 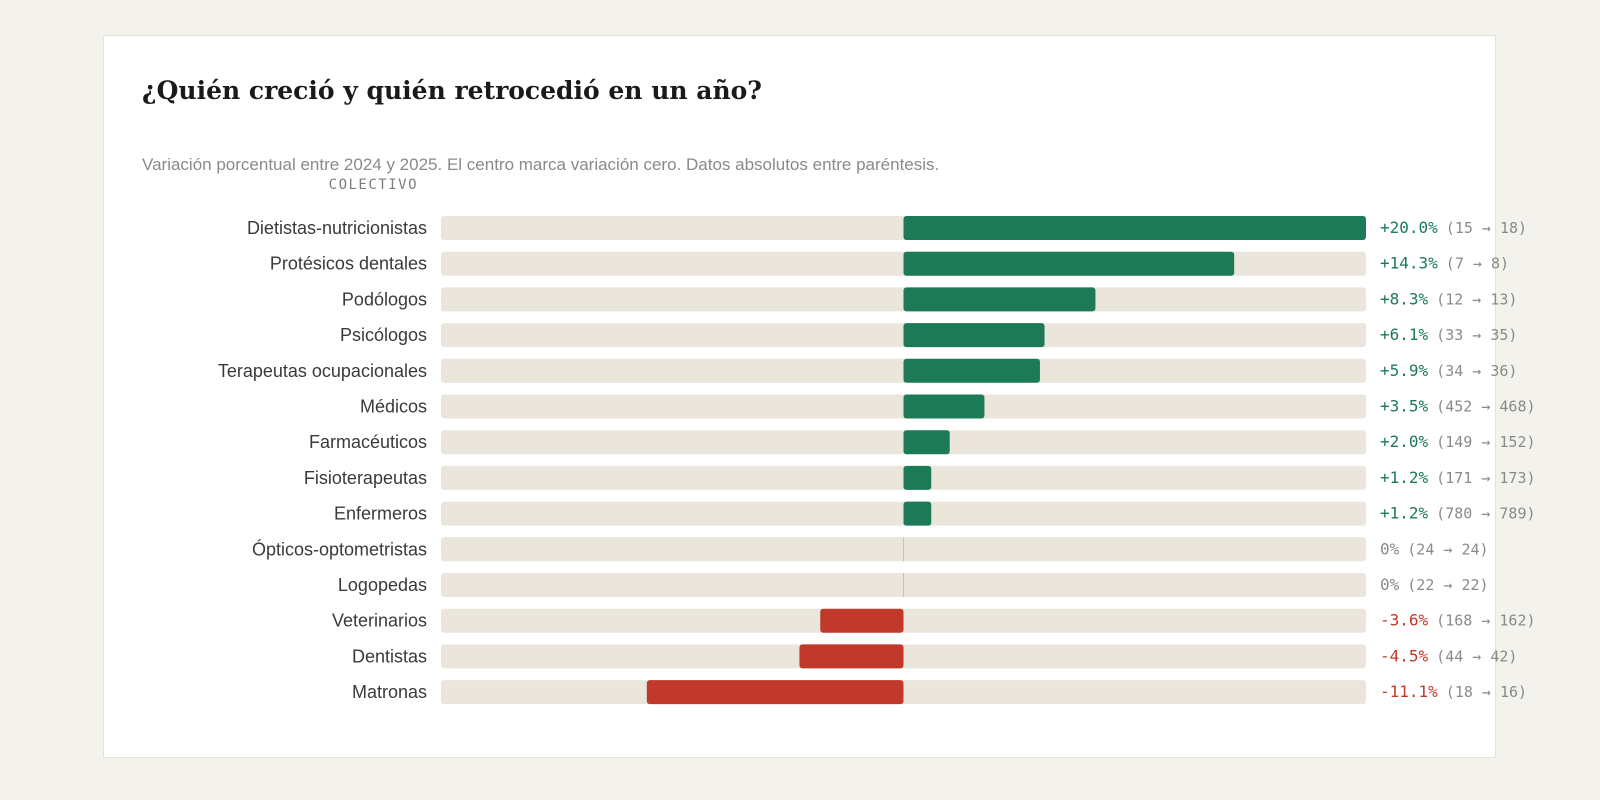 I want to click on value-label: +5.9% (34 → 36), so click(x=1448, y=370).